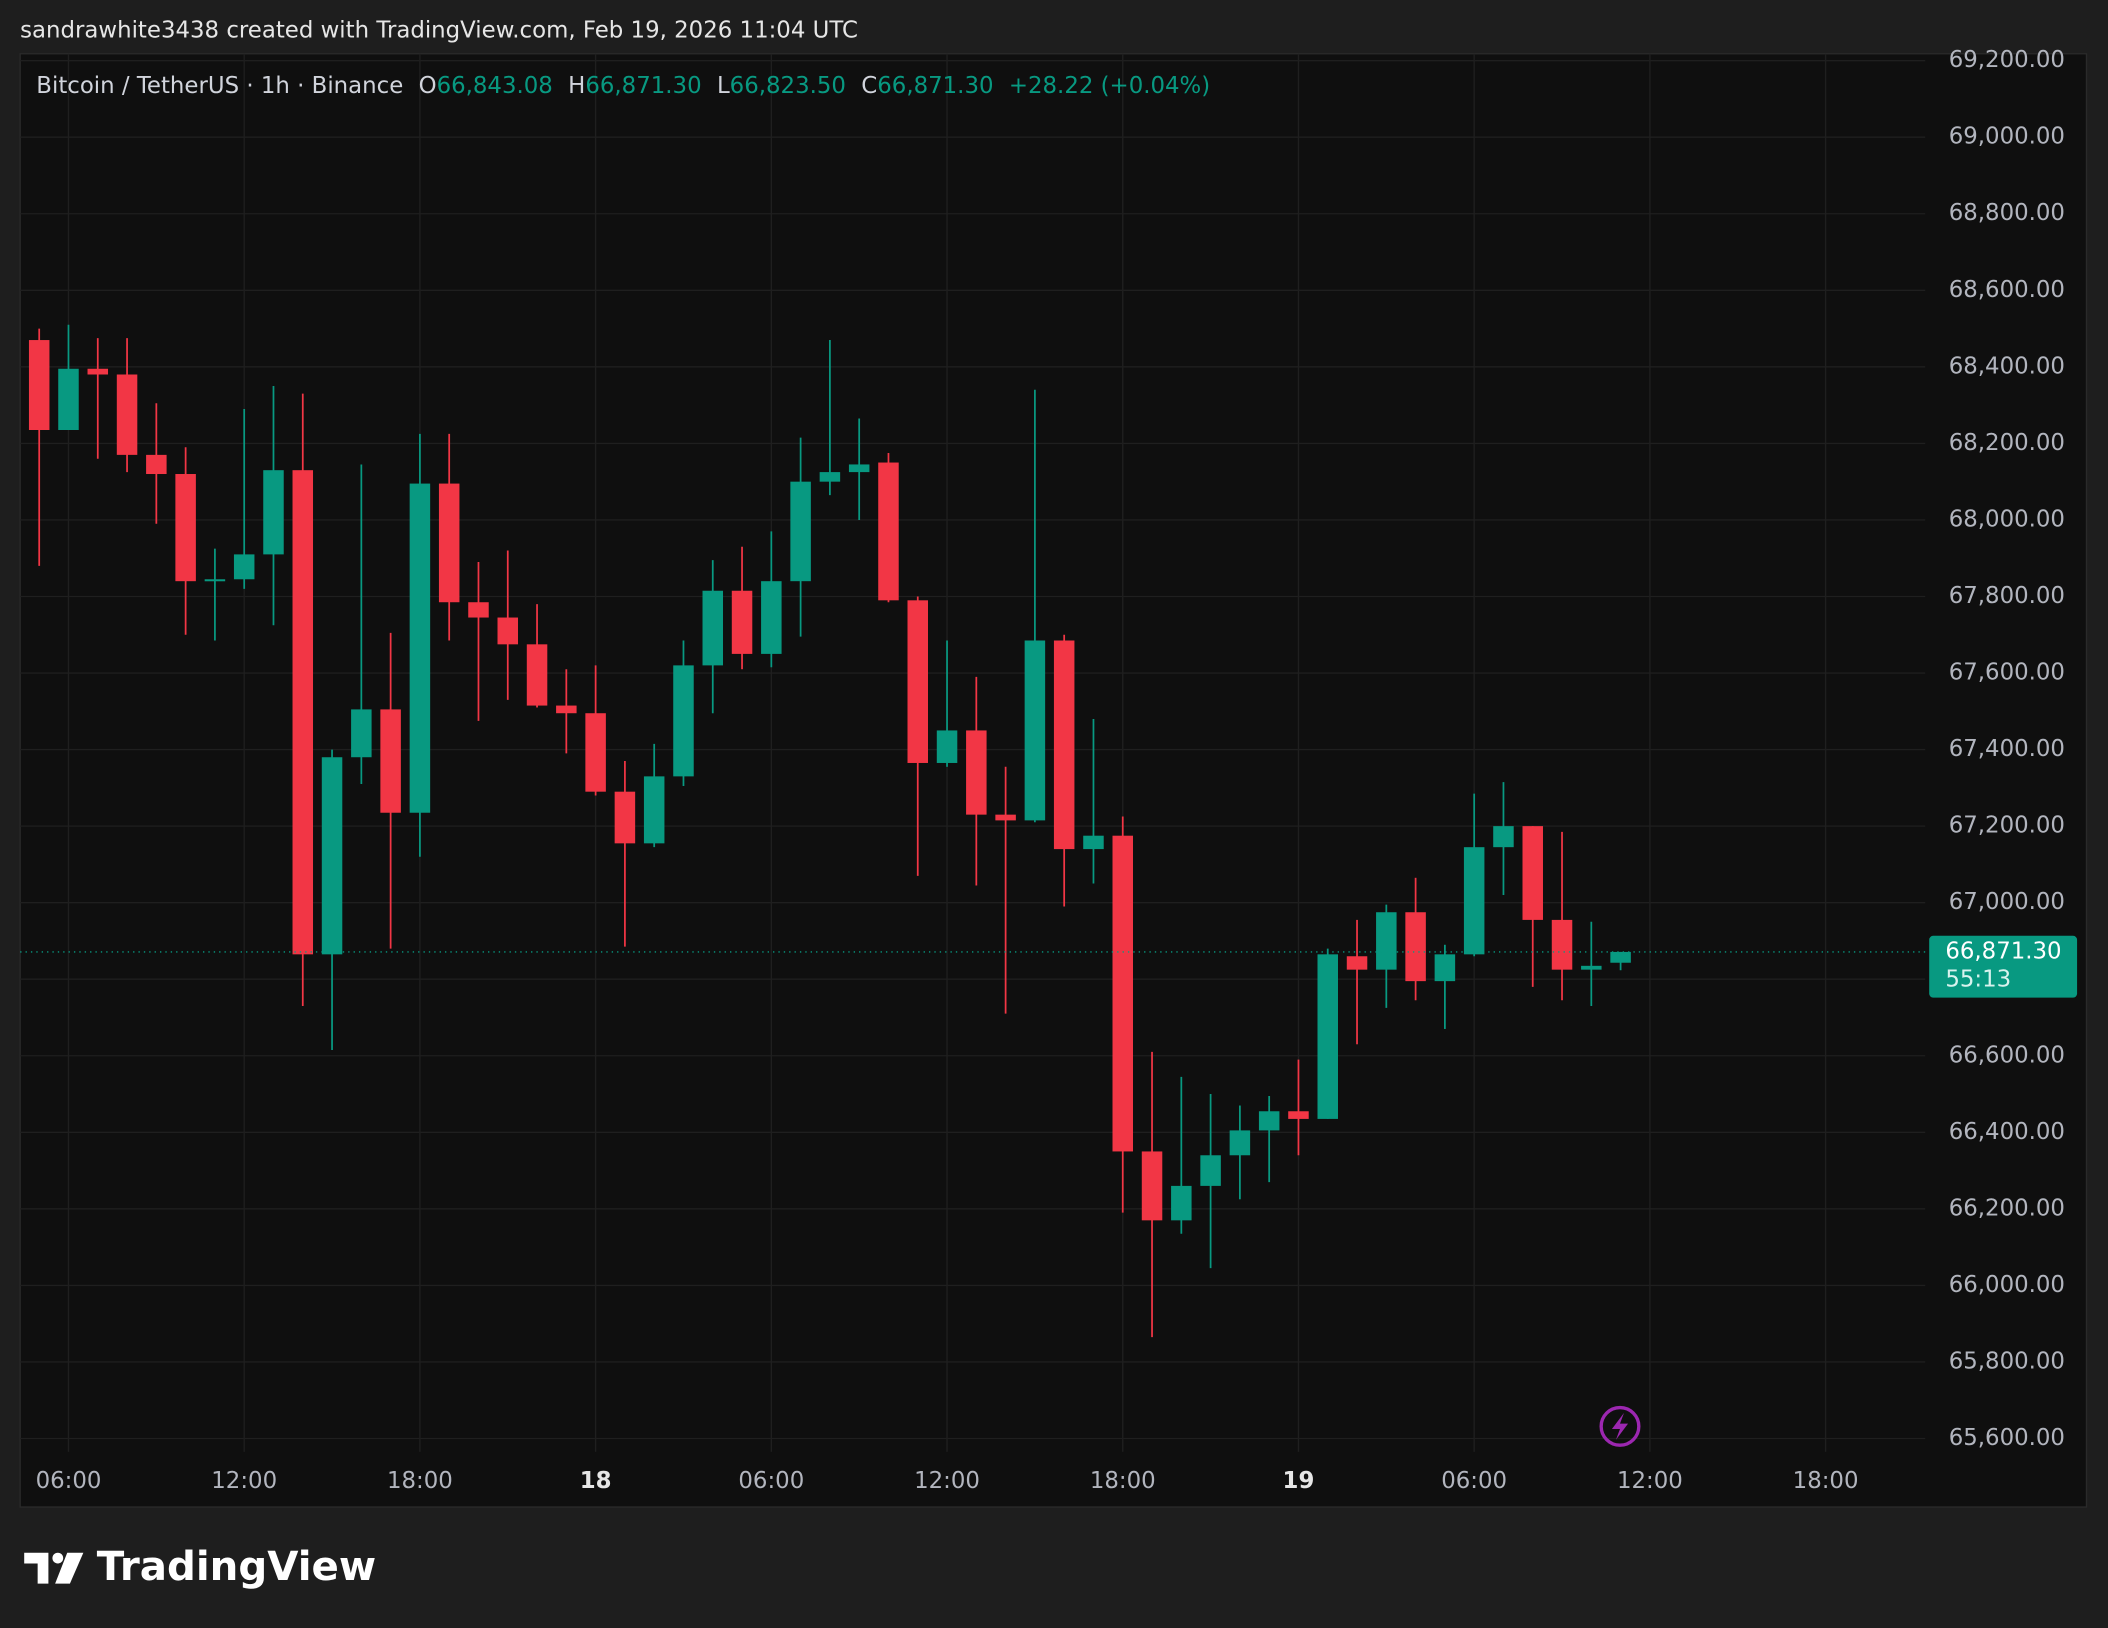 This screenshot has height=1628, width=2108. What do you see at coordinates (2007, 902) in the screenshot?
I see `y-tick-label: 67,000.00` at bounding box center [2007, 902].